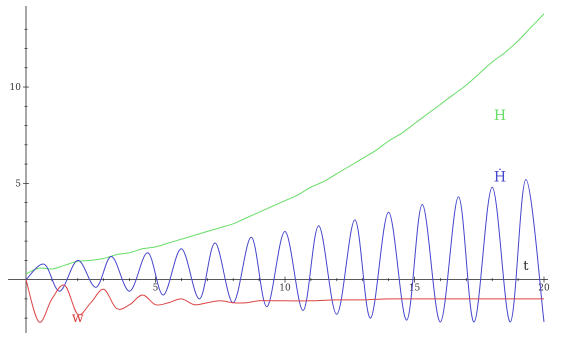 This screenshot has width=571, height=339. Describe the element at coordinates (415, 289) in the screenshot. I see `x-tick-label: 15` at that location.